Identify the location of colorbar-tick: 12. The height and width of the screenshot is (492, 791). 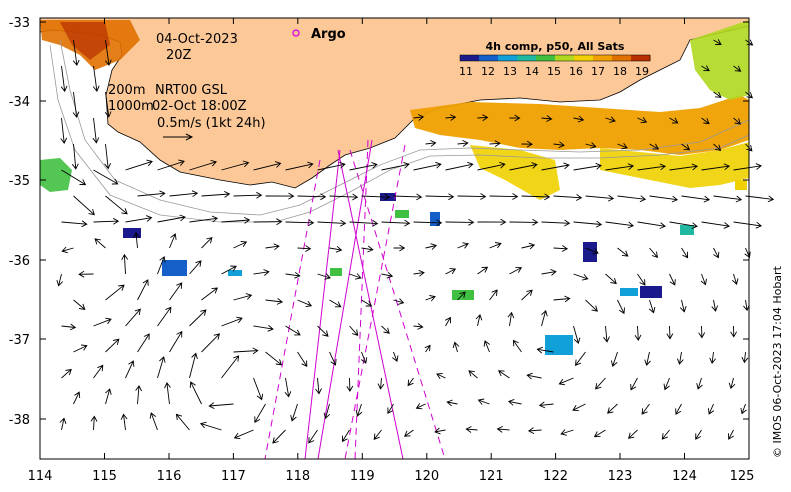
(488, 71).